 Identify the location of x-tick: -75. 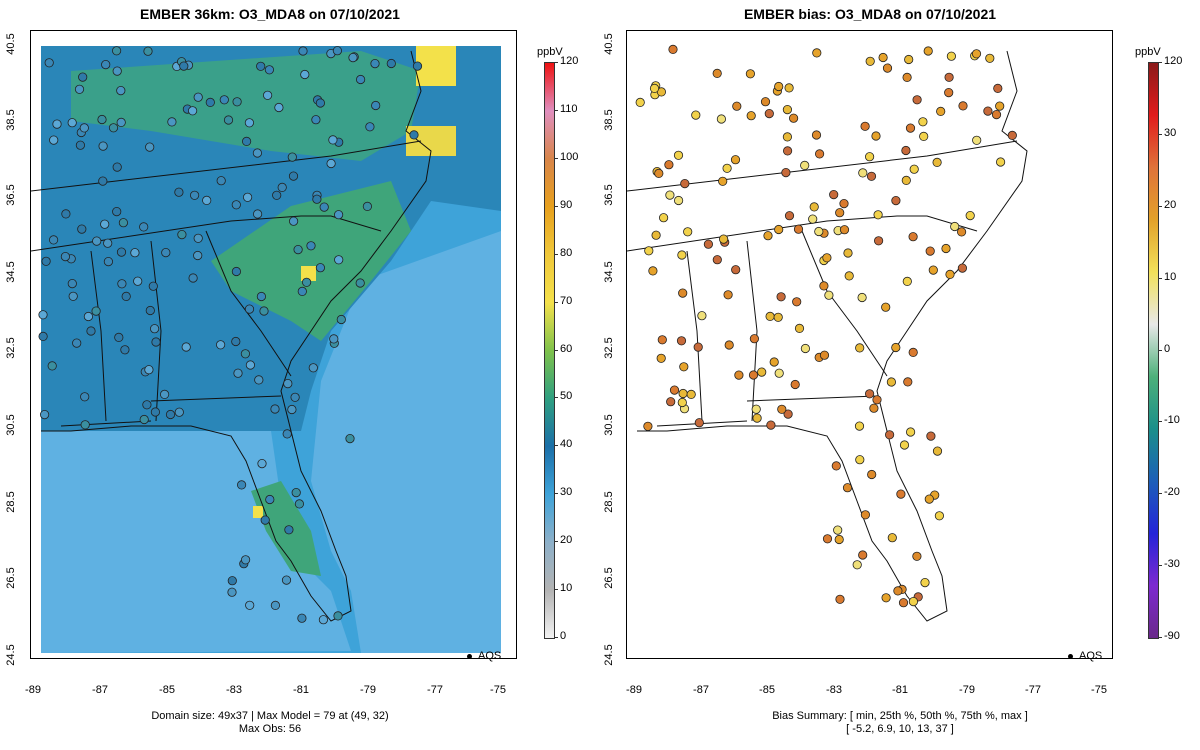
(498, 690).